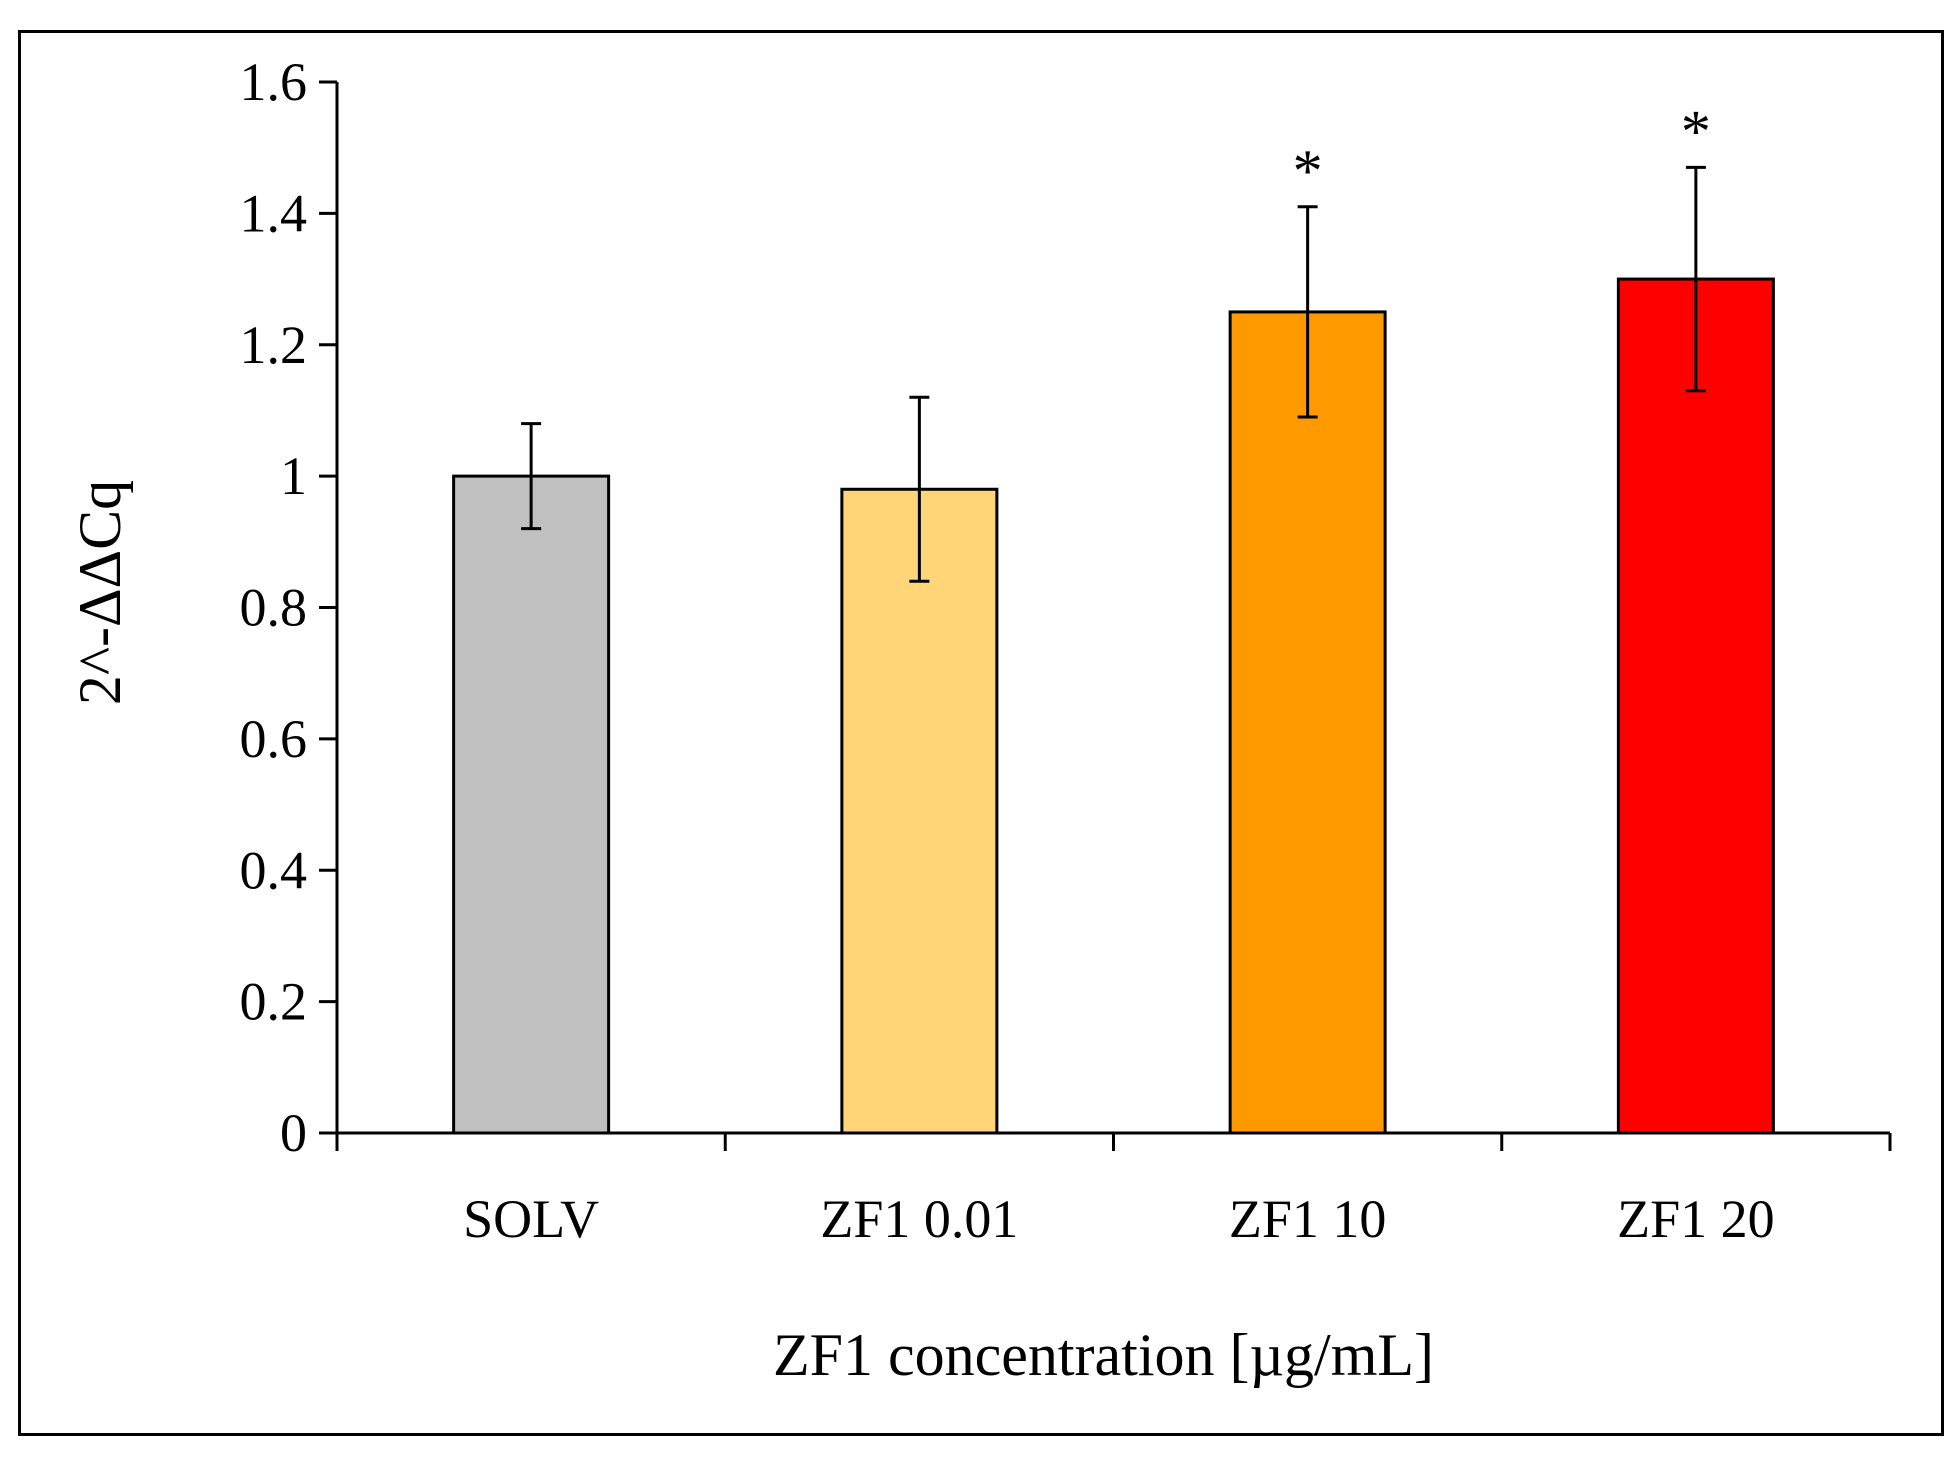  Describe the element at coordinates (919, 1219) in the screenshot. I see `x-category-label: ZF1 0.01` at that location.